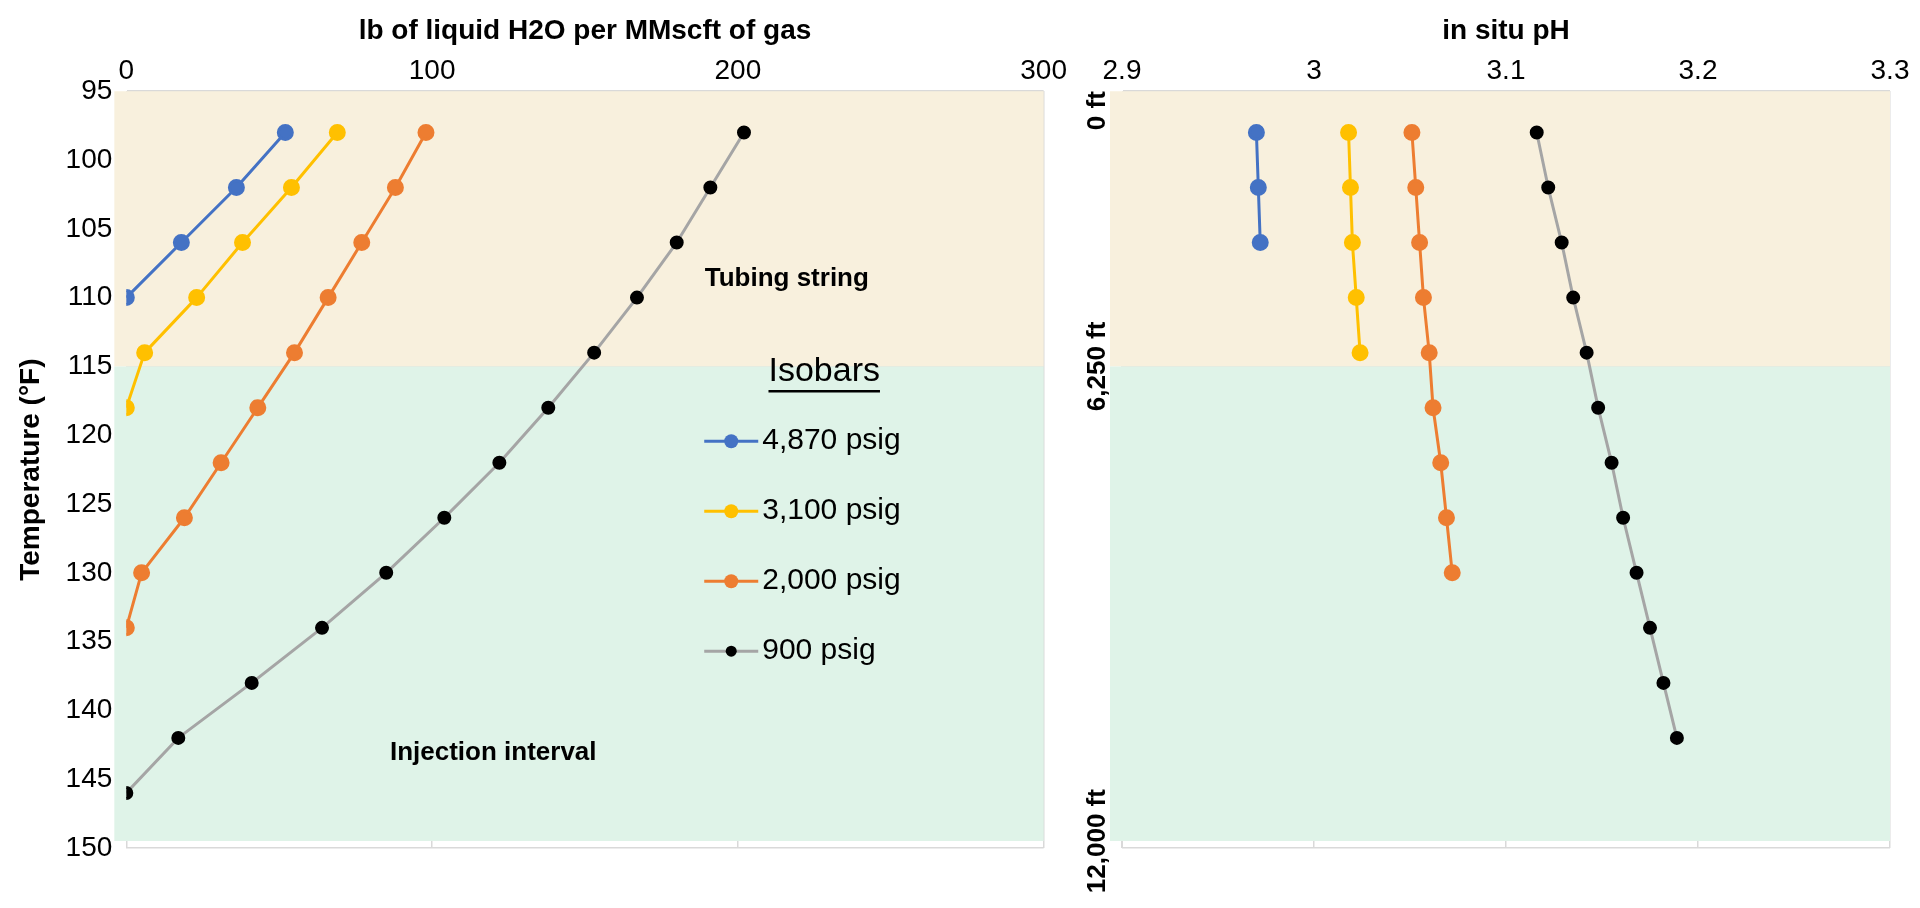 The image size is (1920, 908). Describe the element at coordinates (831, 439) in the screenshot. I see `legend-label: 4,870 psig` at that location.